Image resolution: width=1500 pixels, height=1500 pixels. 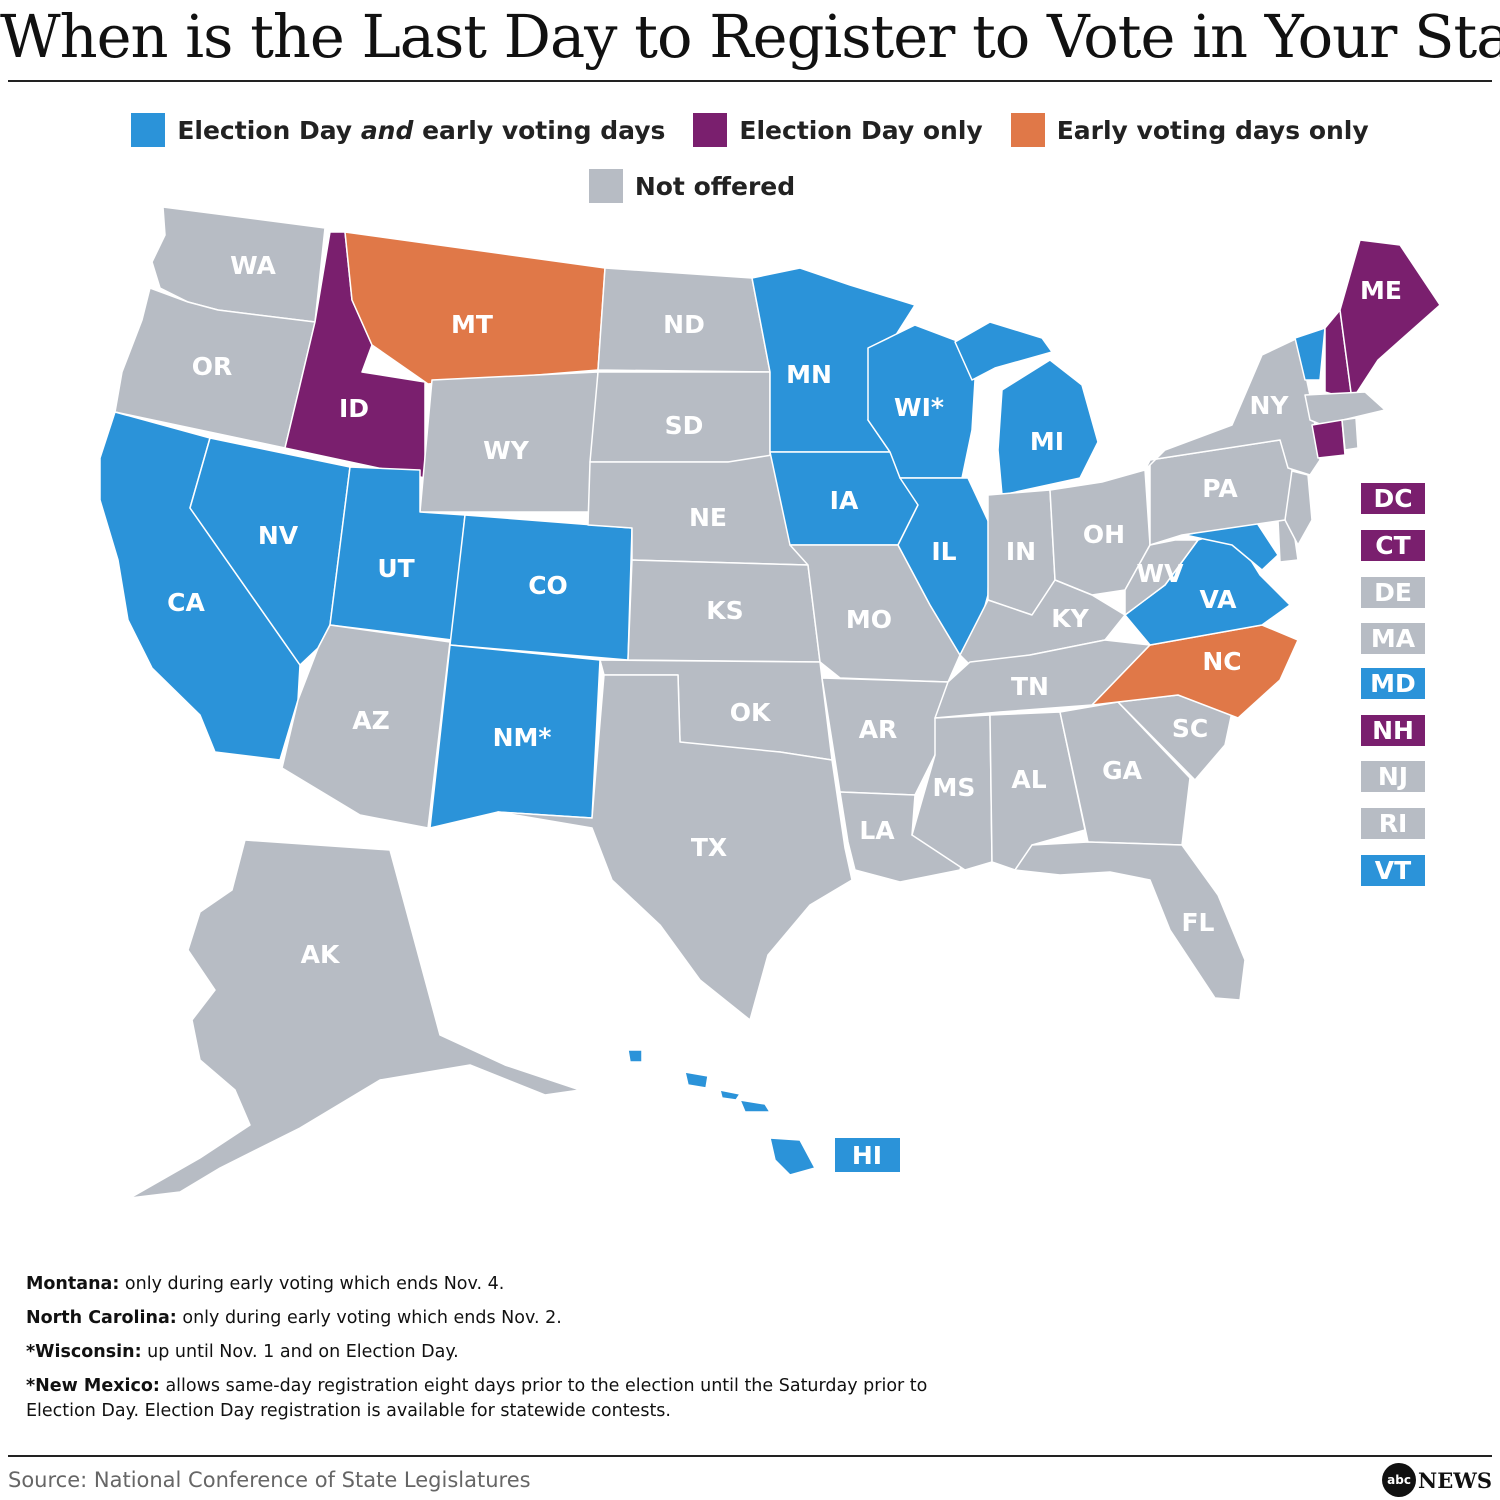 What do you see at coordinates (1190, 728) in the screenshot?
I see `state-label-sc: SC` at bounding box center [1190, 728].